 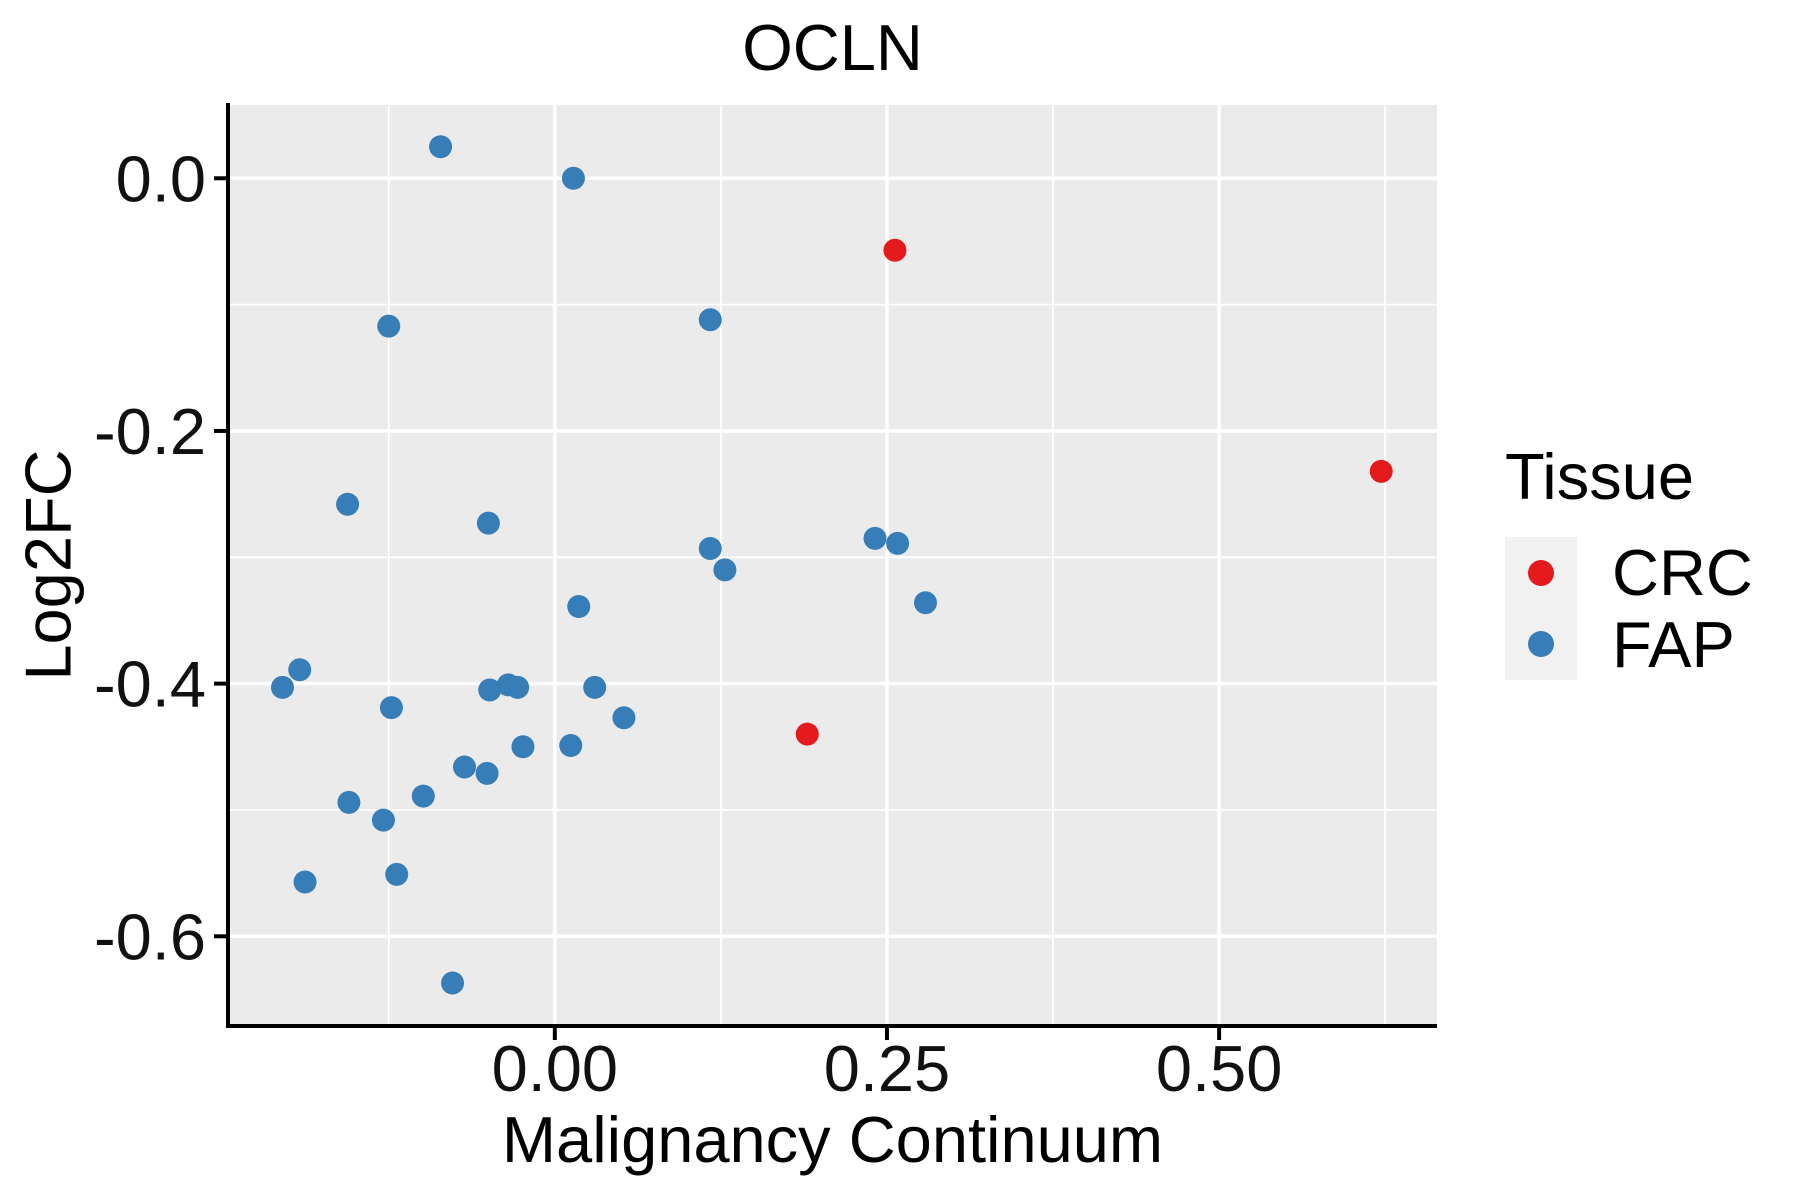 I want to click on legend-item-fap: FAP, so click(x=1629, y=644).